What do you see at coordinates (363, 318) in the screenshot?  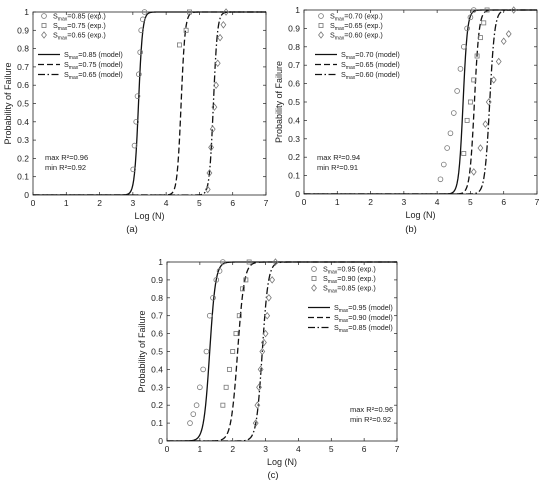 I see `legend-entry: Smax=0.90 (model)` at bounding box center [363, 318].